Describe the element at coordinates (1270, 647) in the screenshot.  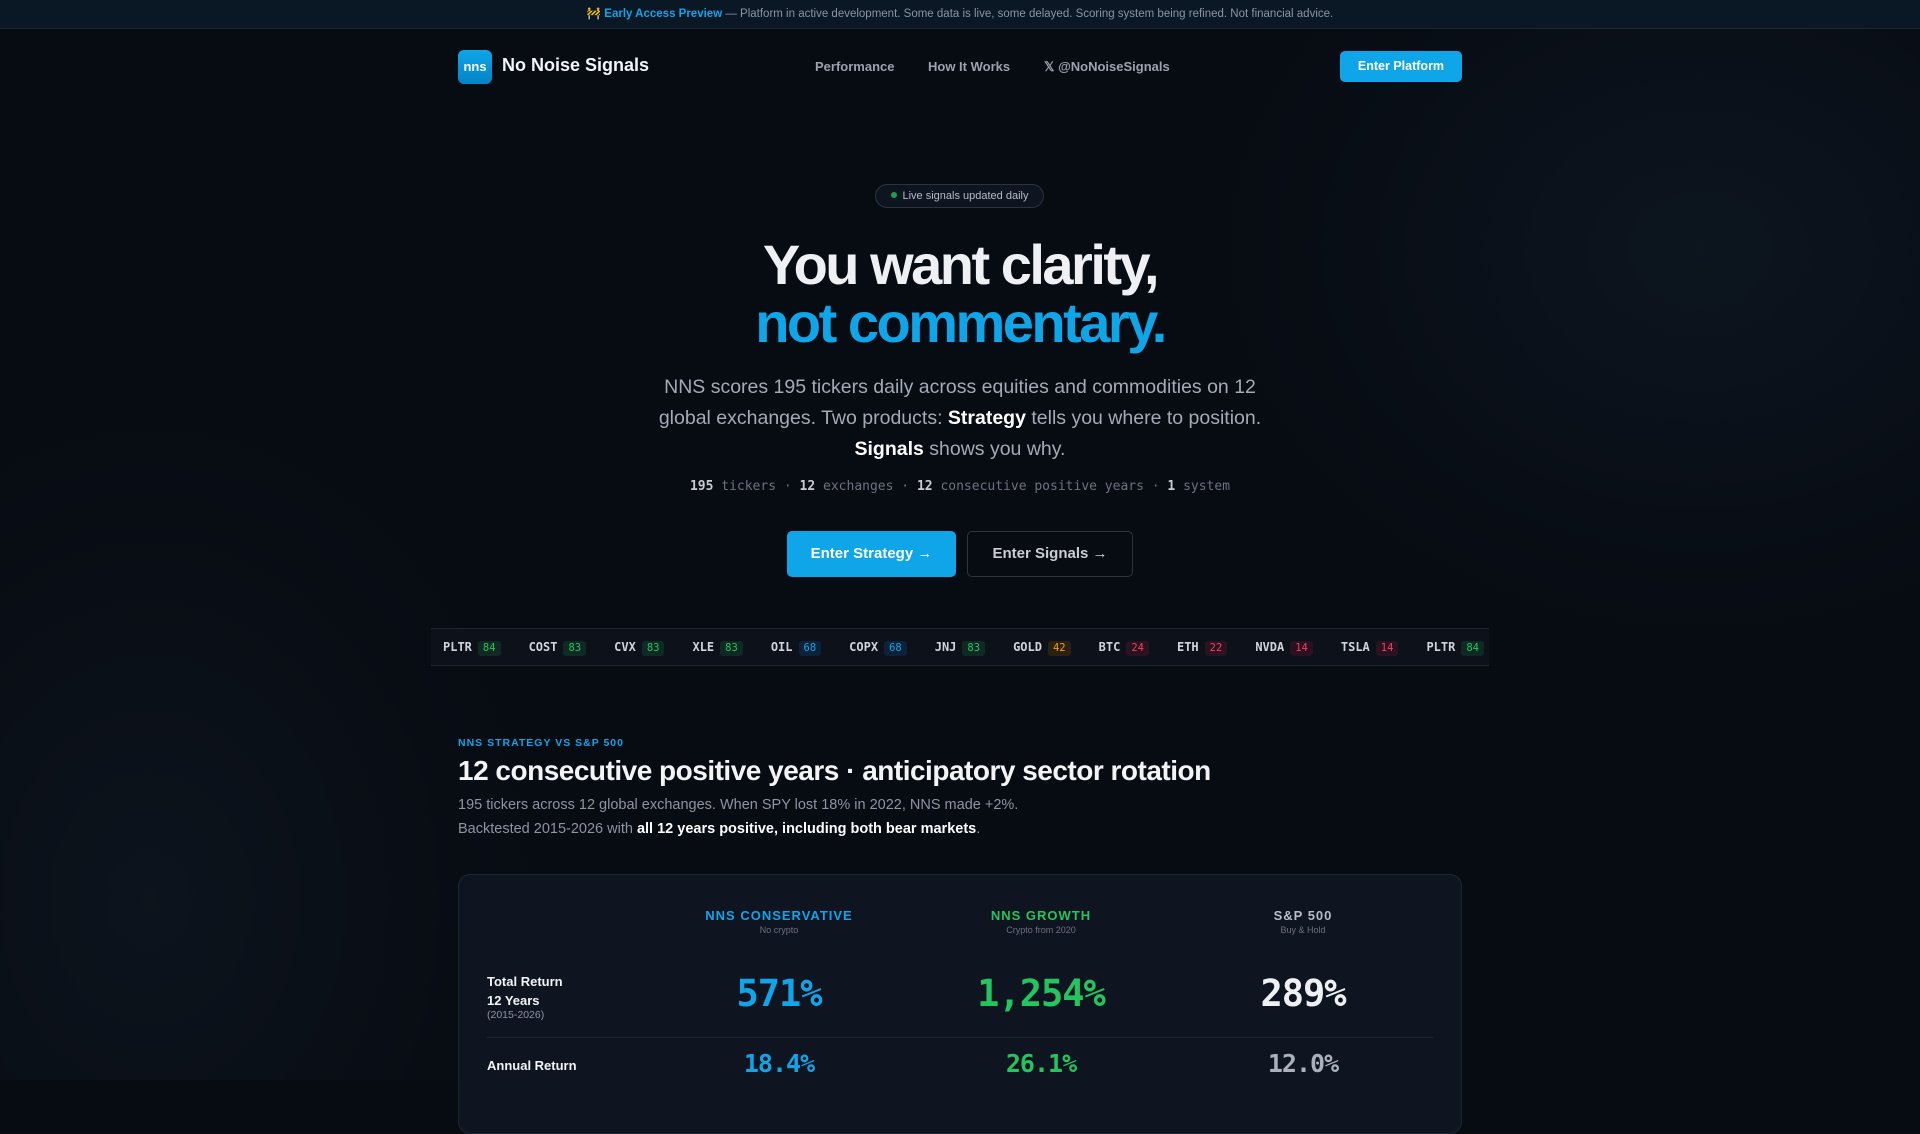
I see `ticker-symbol: NVDA` at that location.